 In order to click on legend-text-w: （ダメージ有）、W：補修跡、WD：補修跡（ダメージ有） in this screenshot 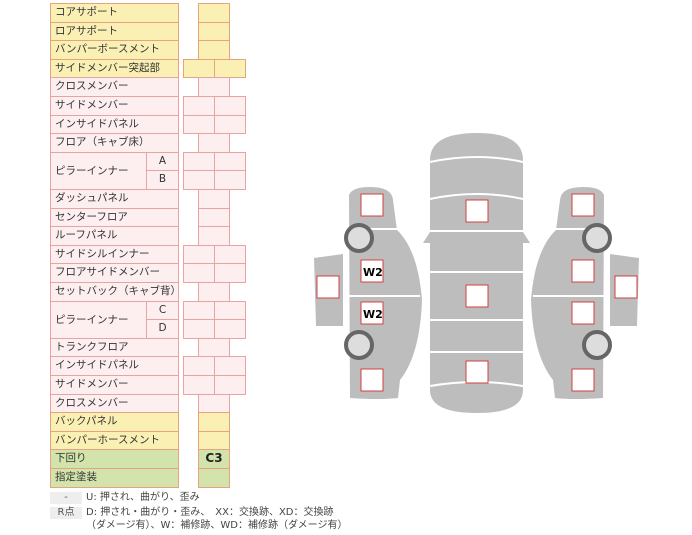, I will do `click(217, 525)`.